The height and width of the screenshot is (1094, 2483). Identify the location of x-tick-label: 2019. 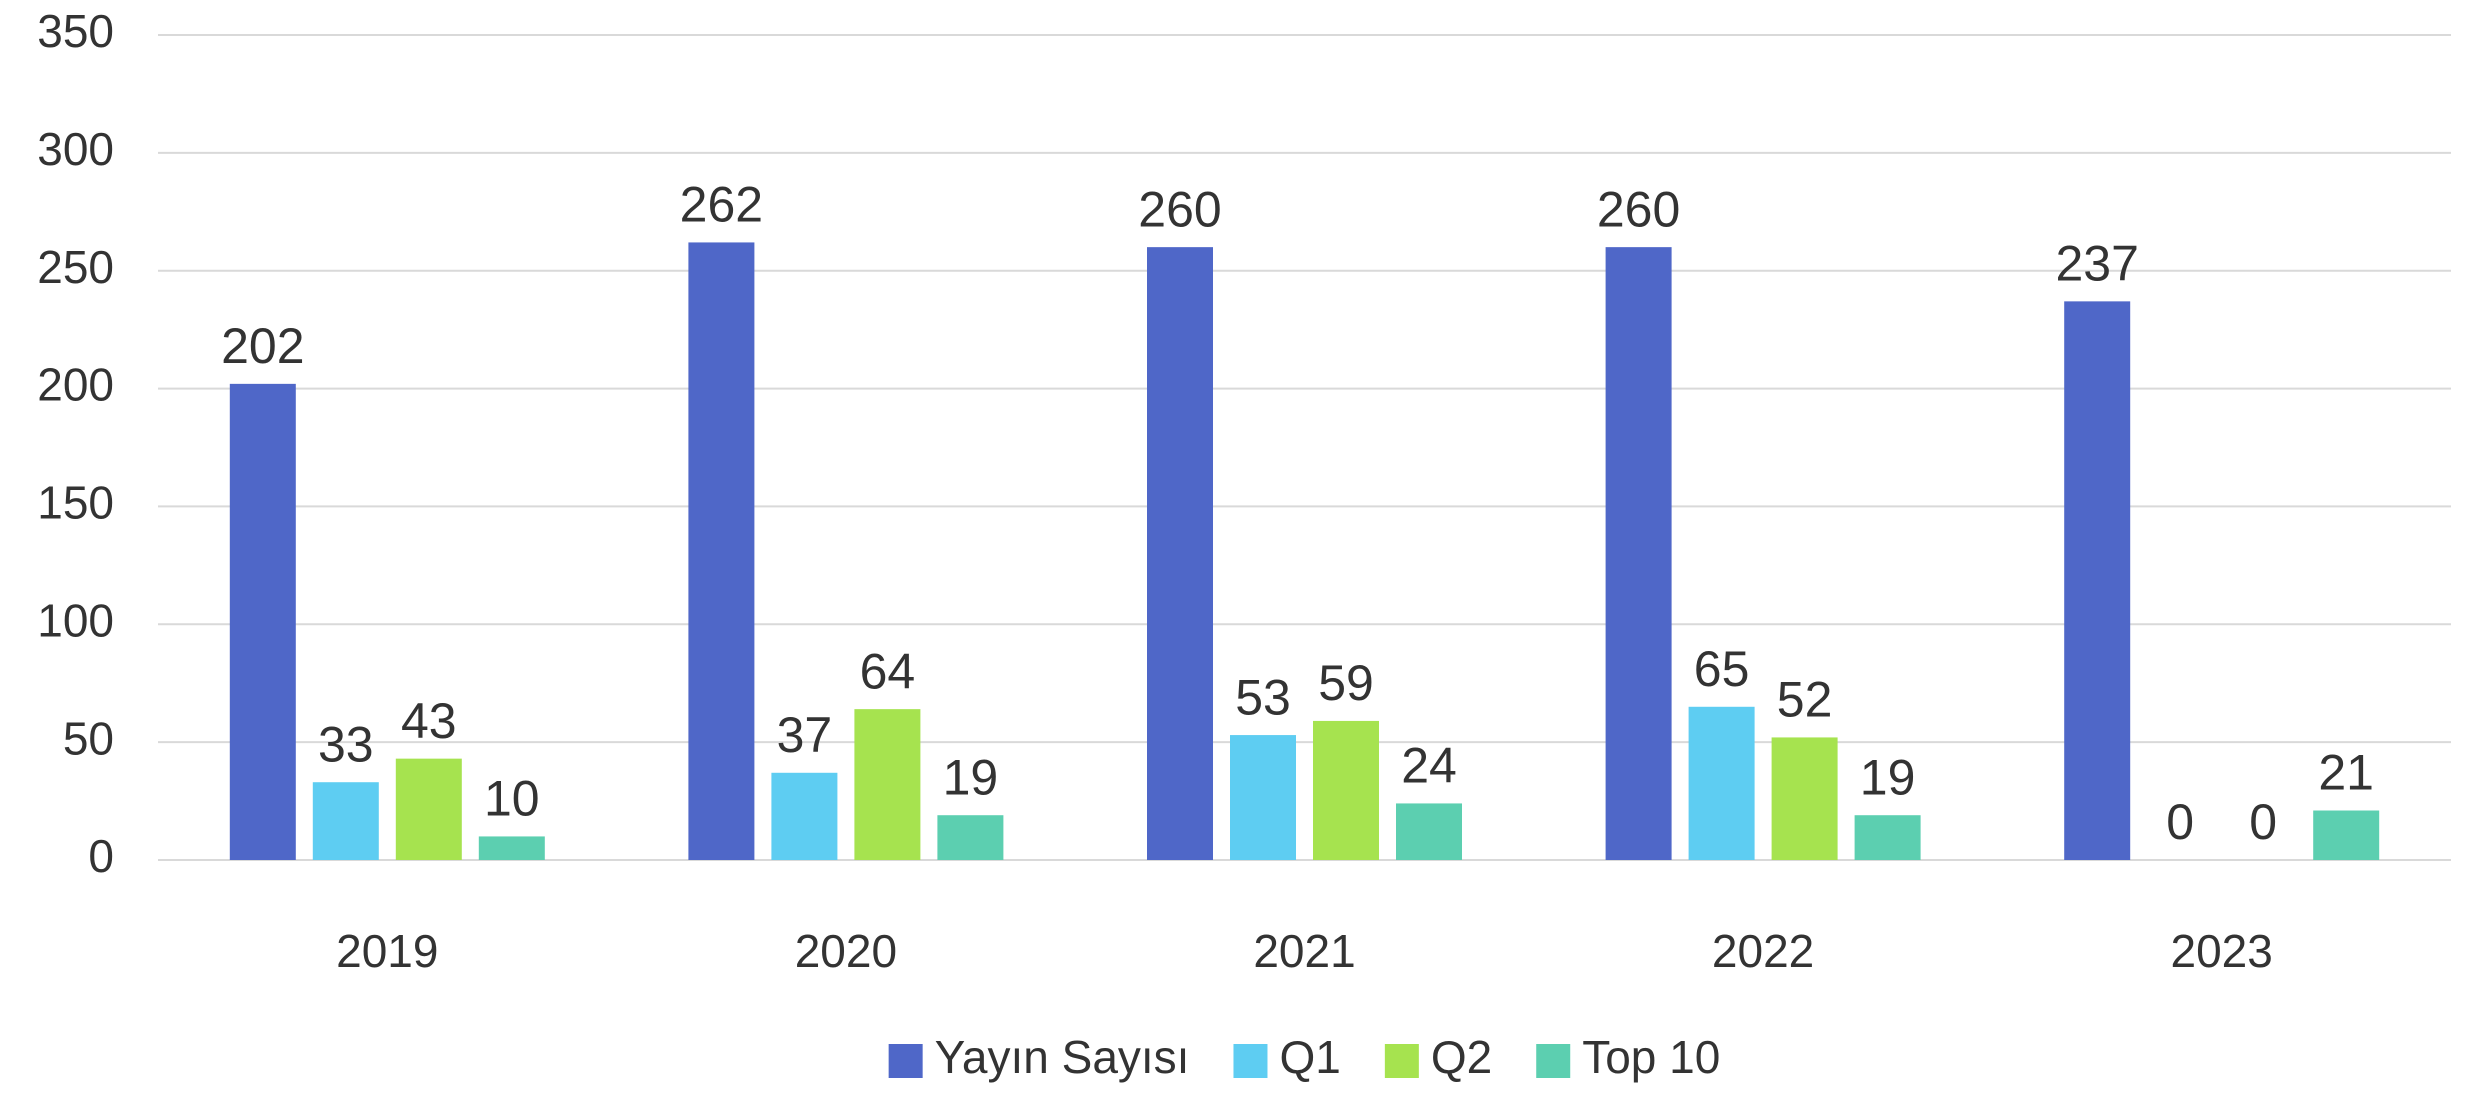
(387, 951).